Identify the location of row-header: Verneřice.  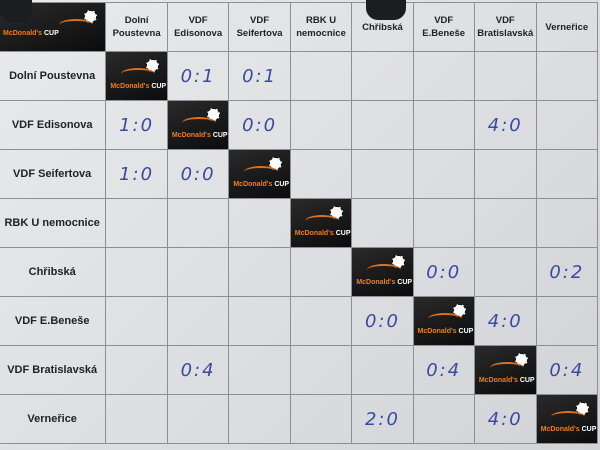
(53, 419).